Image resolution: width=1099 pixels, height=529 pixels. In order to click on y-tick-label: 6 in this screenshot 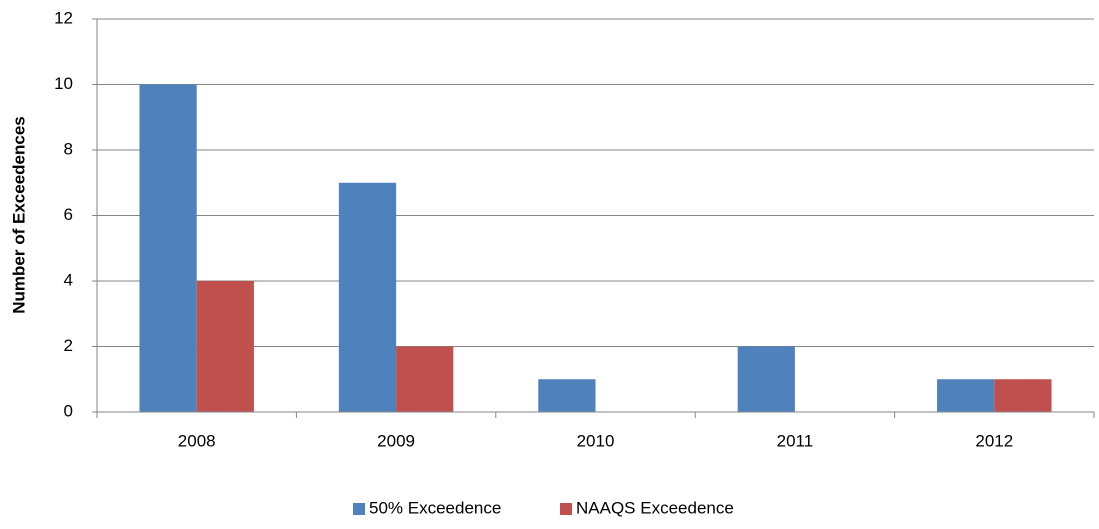, I will do `click(68, 214)`.